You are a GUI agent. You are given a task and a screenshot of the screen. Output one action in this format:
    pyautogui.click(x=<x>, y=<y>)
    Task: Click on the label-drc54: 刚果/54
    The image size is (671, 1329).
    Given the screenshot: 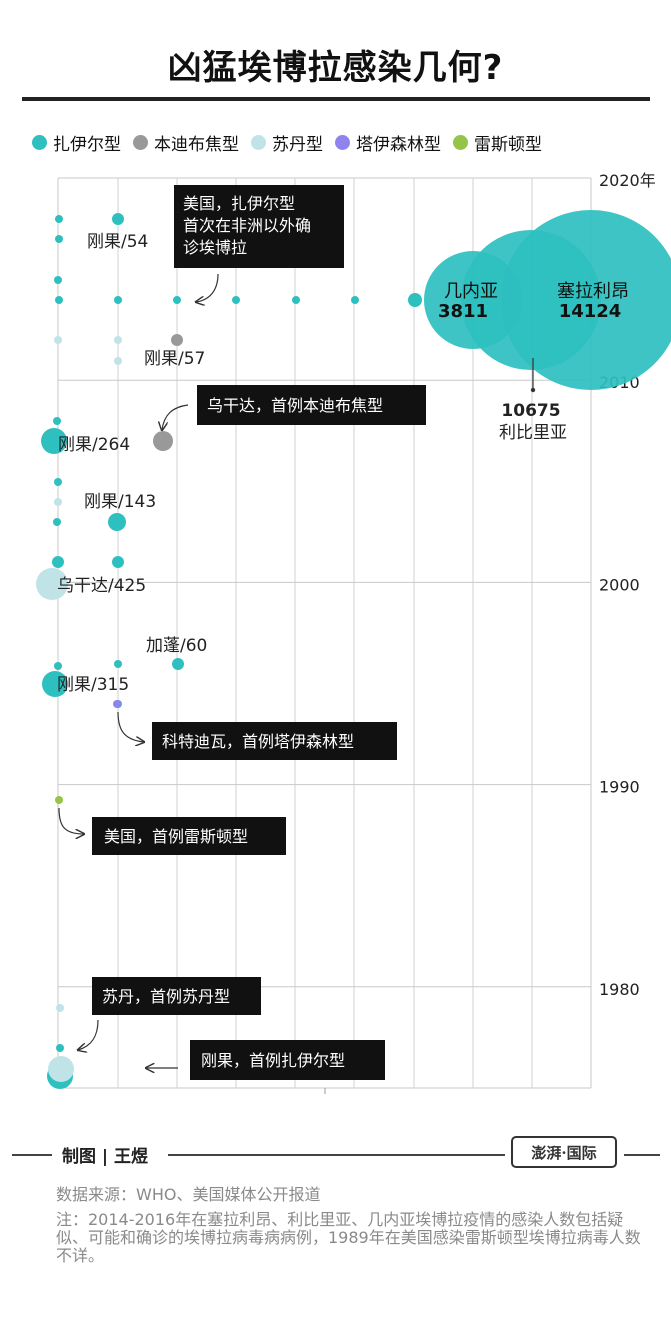 What is the action you would take?
    pyautogui.click(x=117, y=242)
    